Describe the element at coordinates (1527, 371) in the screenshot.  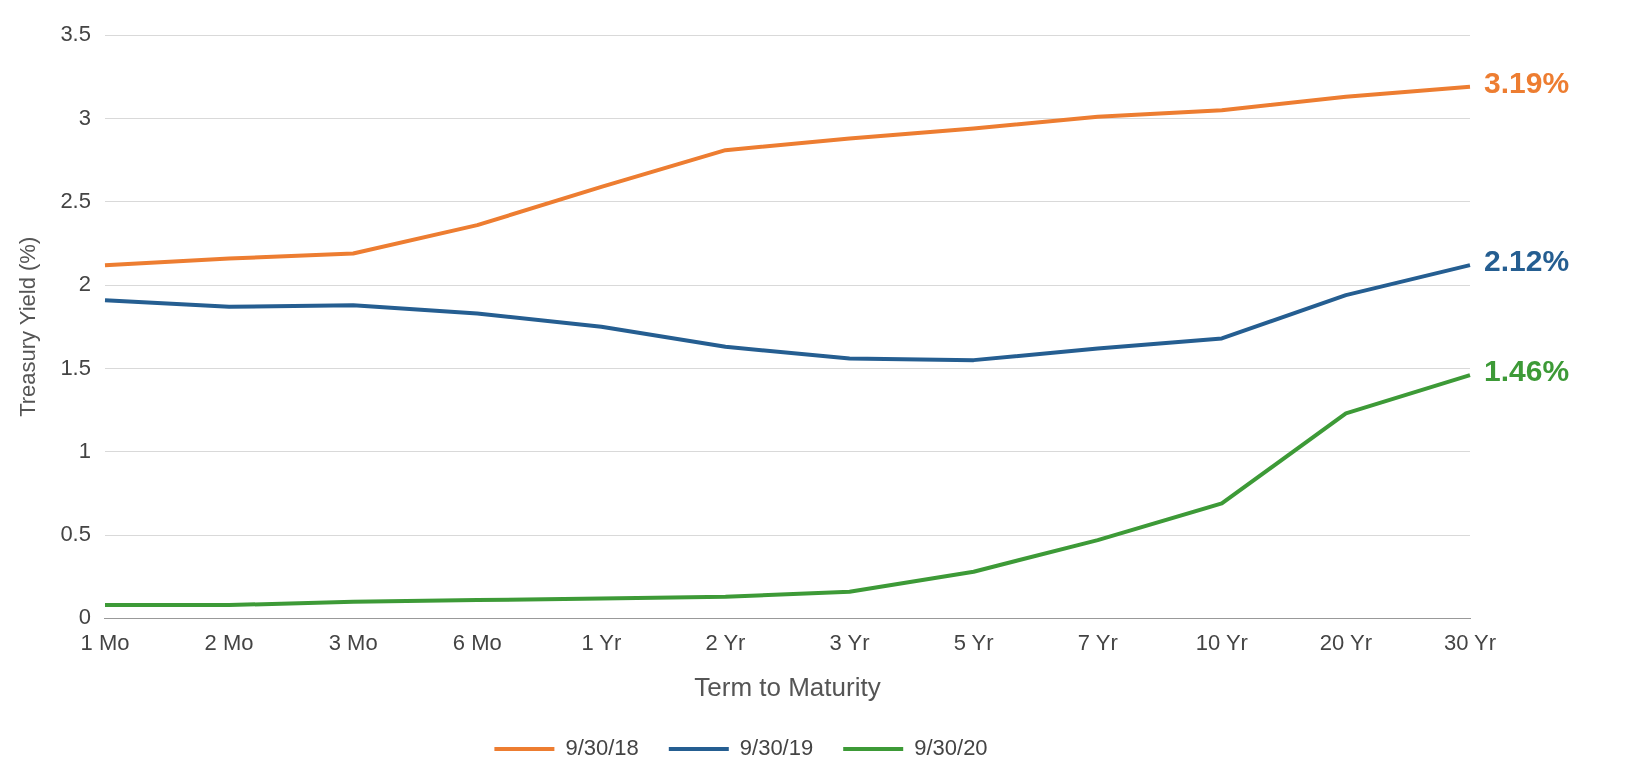
I see `annotation: 1.46%` at that location.